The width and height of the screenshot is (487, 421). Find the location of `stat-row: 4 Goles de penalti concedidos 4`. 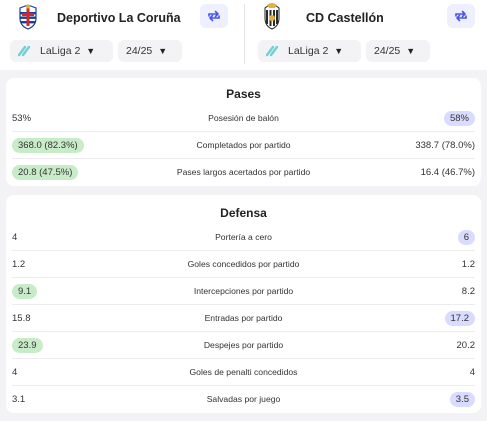

stat-row: 4 Goles de penalti concedidos 4 is located at coordinates (243, 372).